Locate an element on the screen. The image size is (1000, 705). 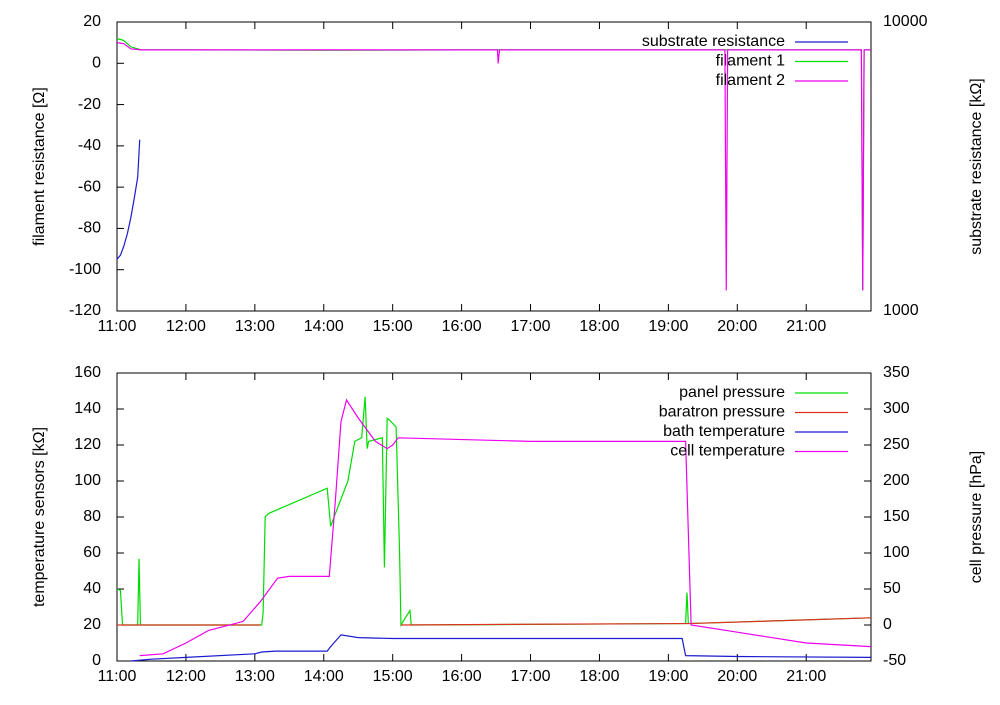
legend-label: cell temperature is located at coordinates (727, 451).